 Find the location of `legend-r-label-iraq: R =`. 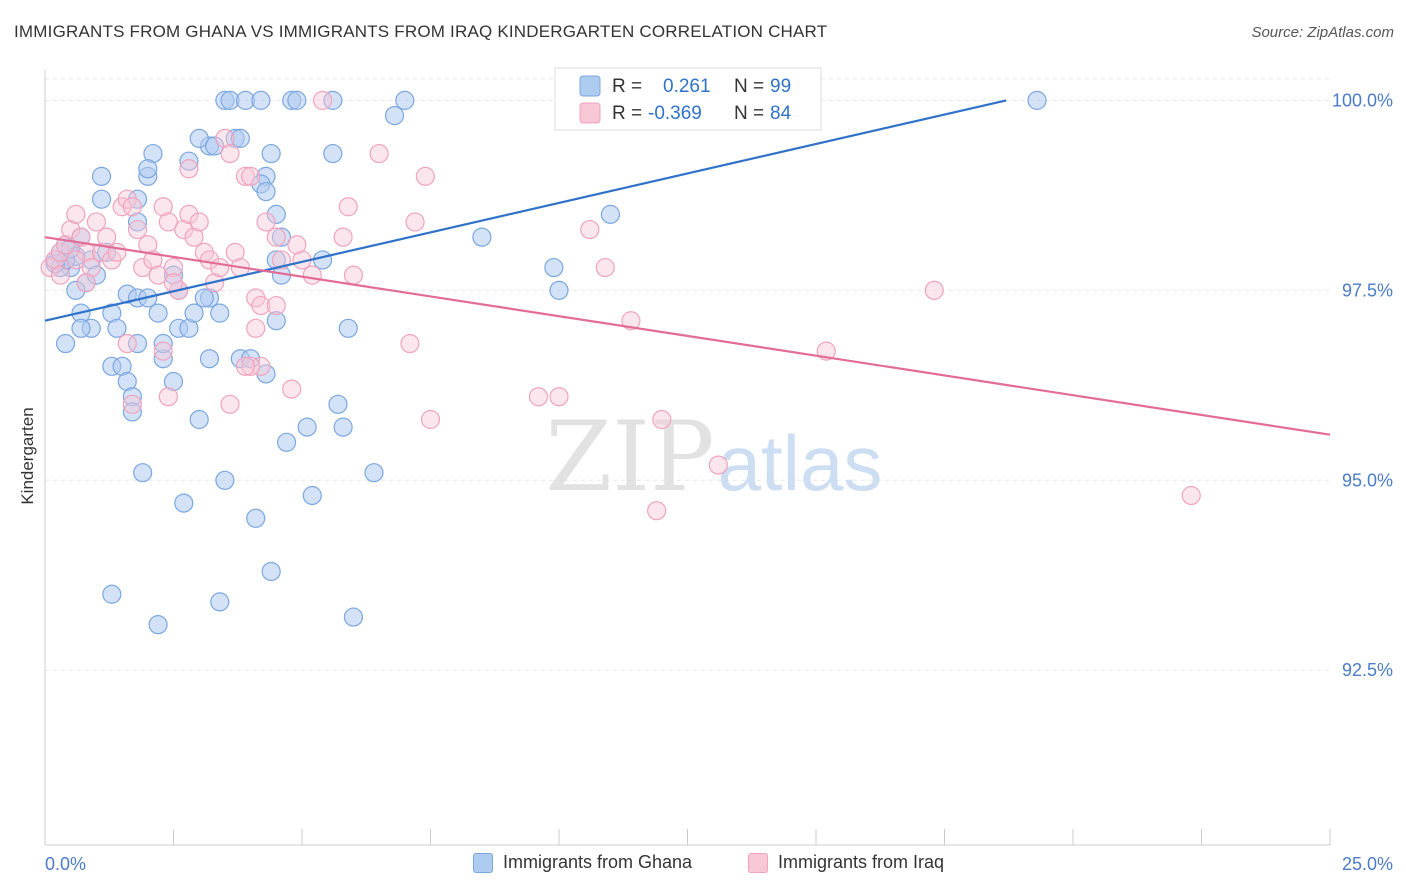

legend-r-label-iraq: R = is located at coordinates (627, 113).